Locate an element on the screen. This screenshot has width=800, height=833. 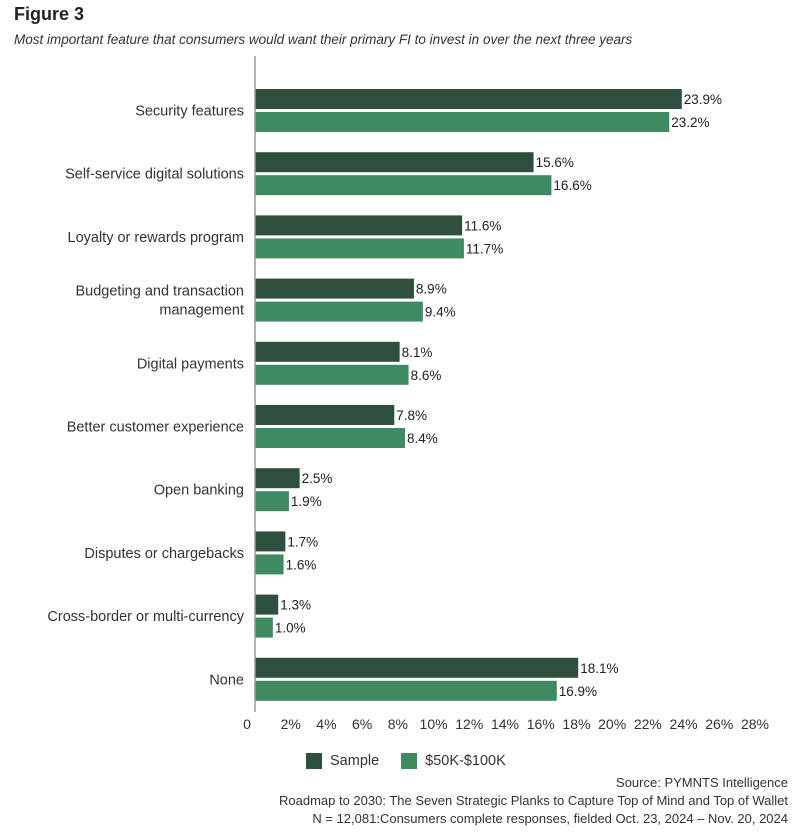
category-label-9: None is located at coordinates (226, 680).